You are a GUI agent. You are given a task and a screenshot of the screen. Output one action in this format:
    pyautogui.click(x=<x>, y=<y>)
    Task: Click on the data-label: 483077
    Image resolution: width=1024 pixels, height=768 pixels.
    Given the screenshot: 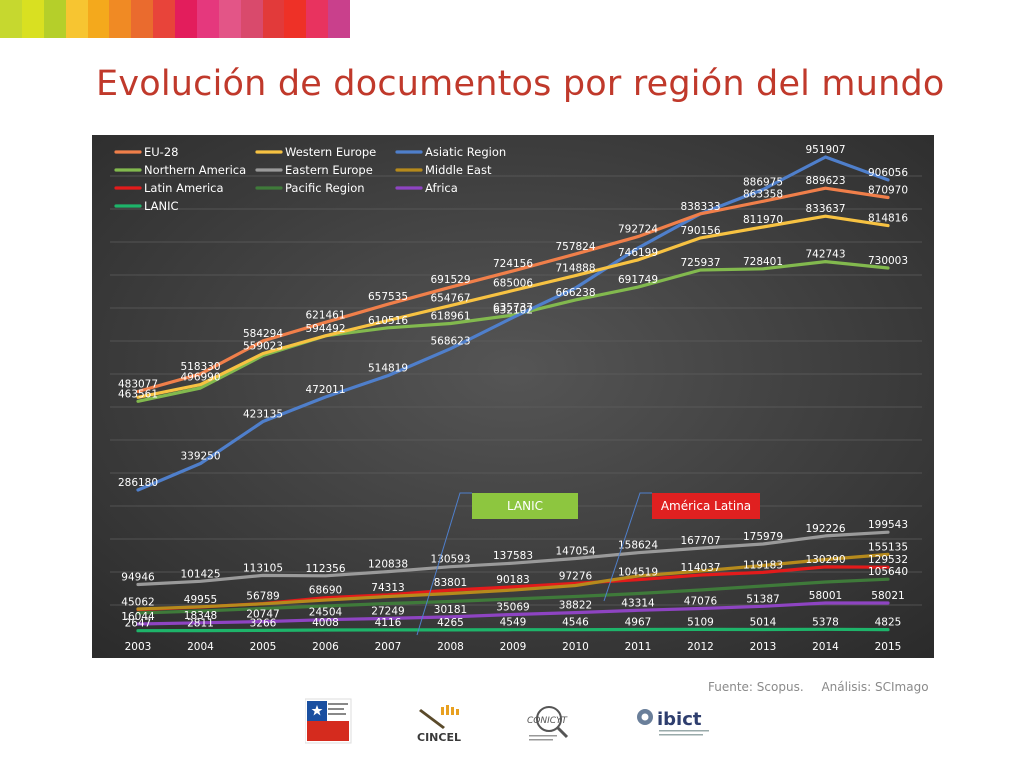 What is the action you would take?
    pyautogui.click(x=138, y=385)
    